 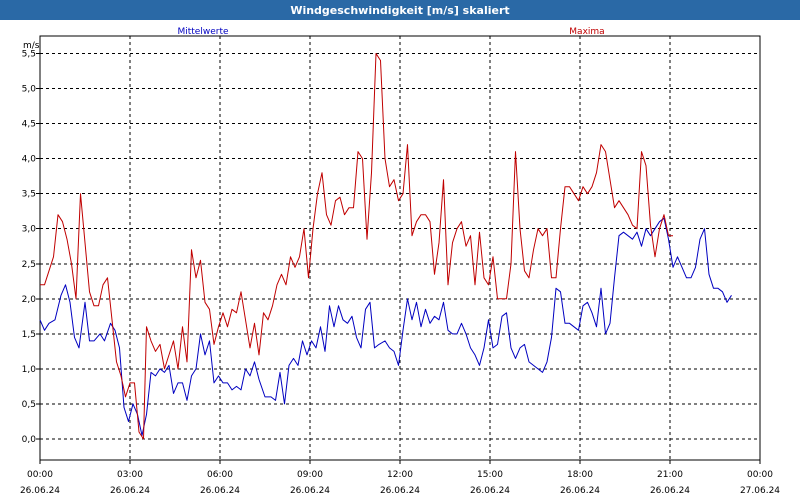 What do you see at coordinates (31, 46) in the screenshot?
I see `y-axis-label: m/s` at bounding box center [31, 46].